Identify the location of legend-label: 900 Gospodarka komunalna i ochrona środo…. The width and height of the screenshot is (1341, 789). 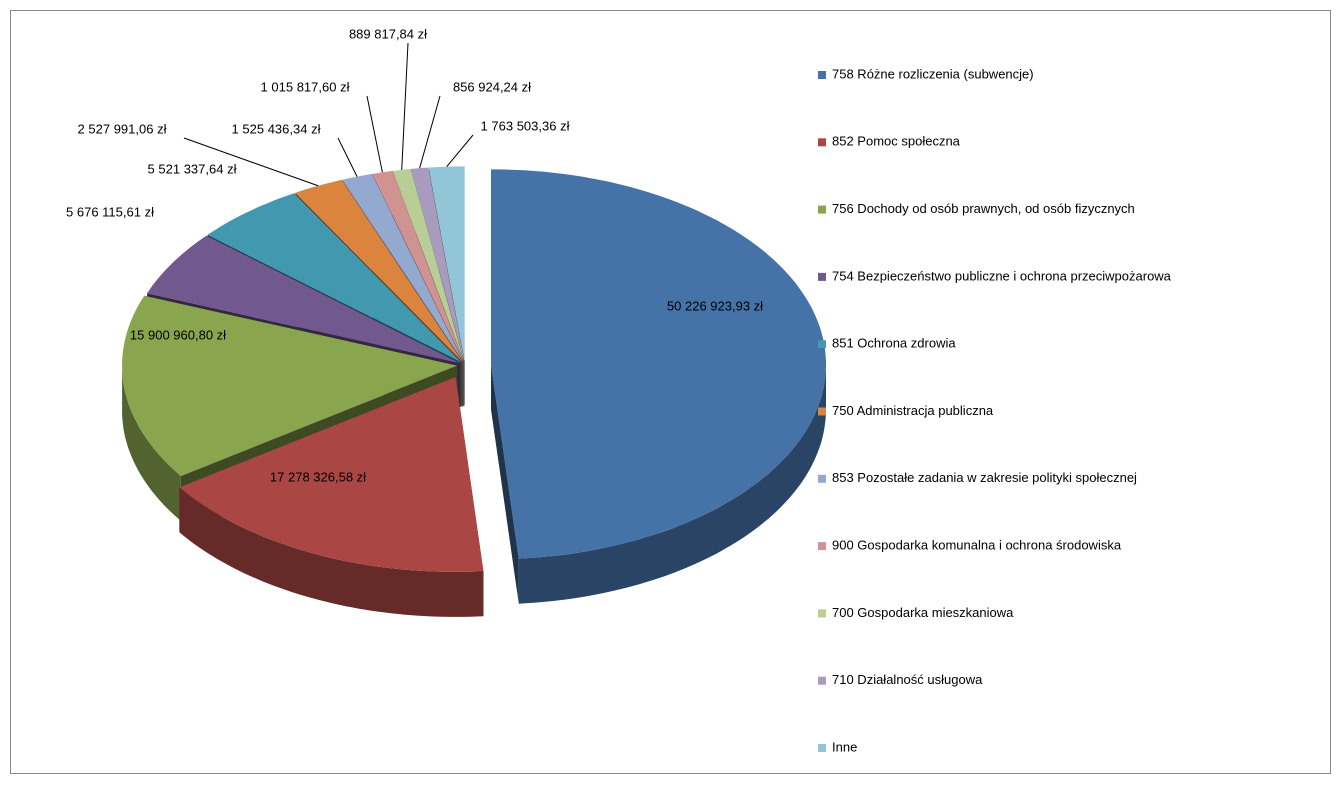
(977, 545).